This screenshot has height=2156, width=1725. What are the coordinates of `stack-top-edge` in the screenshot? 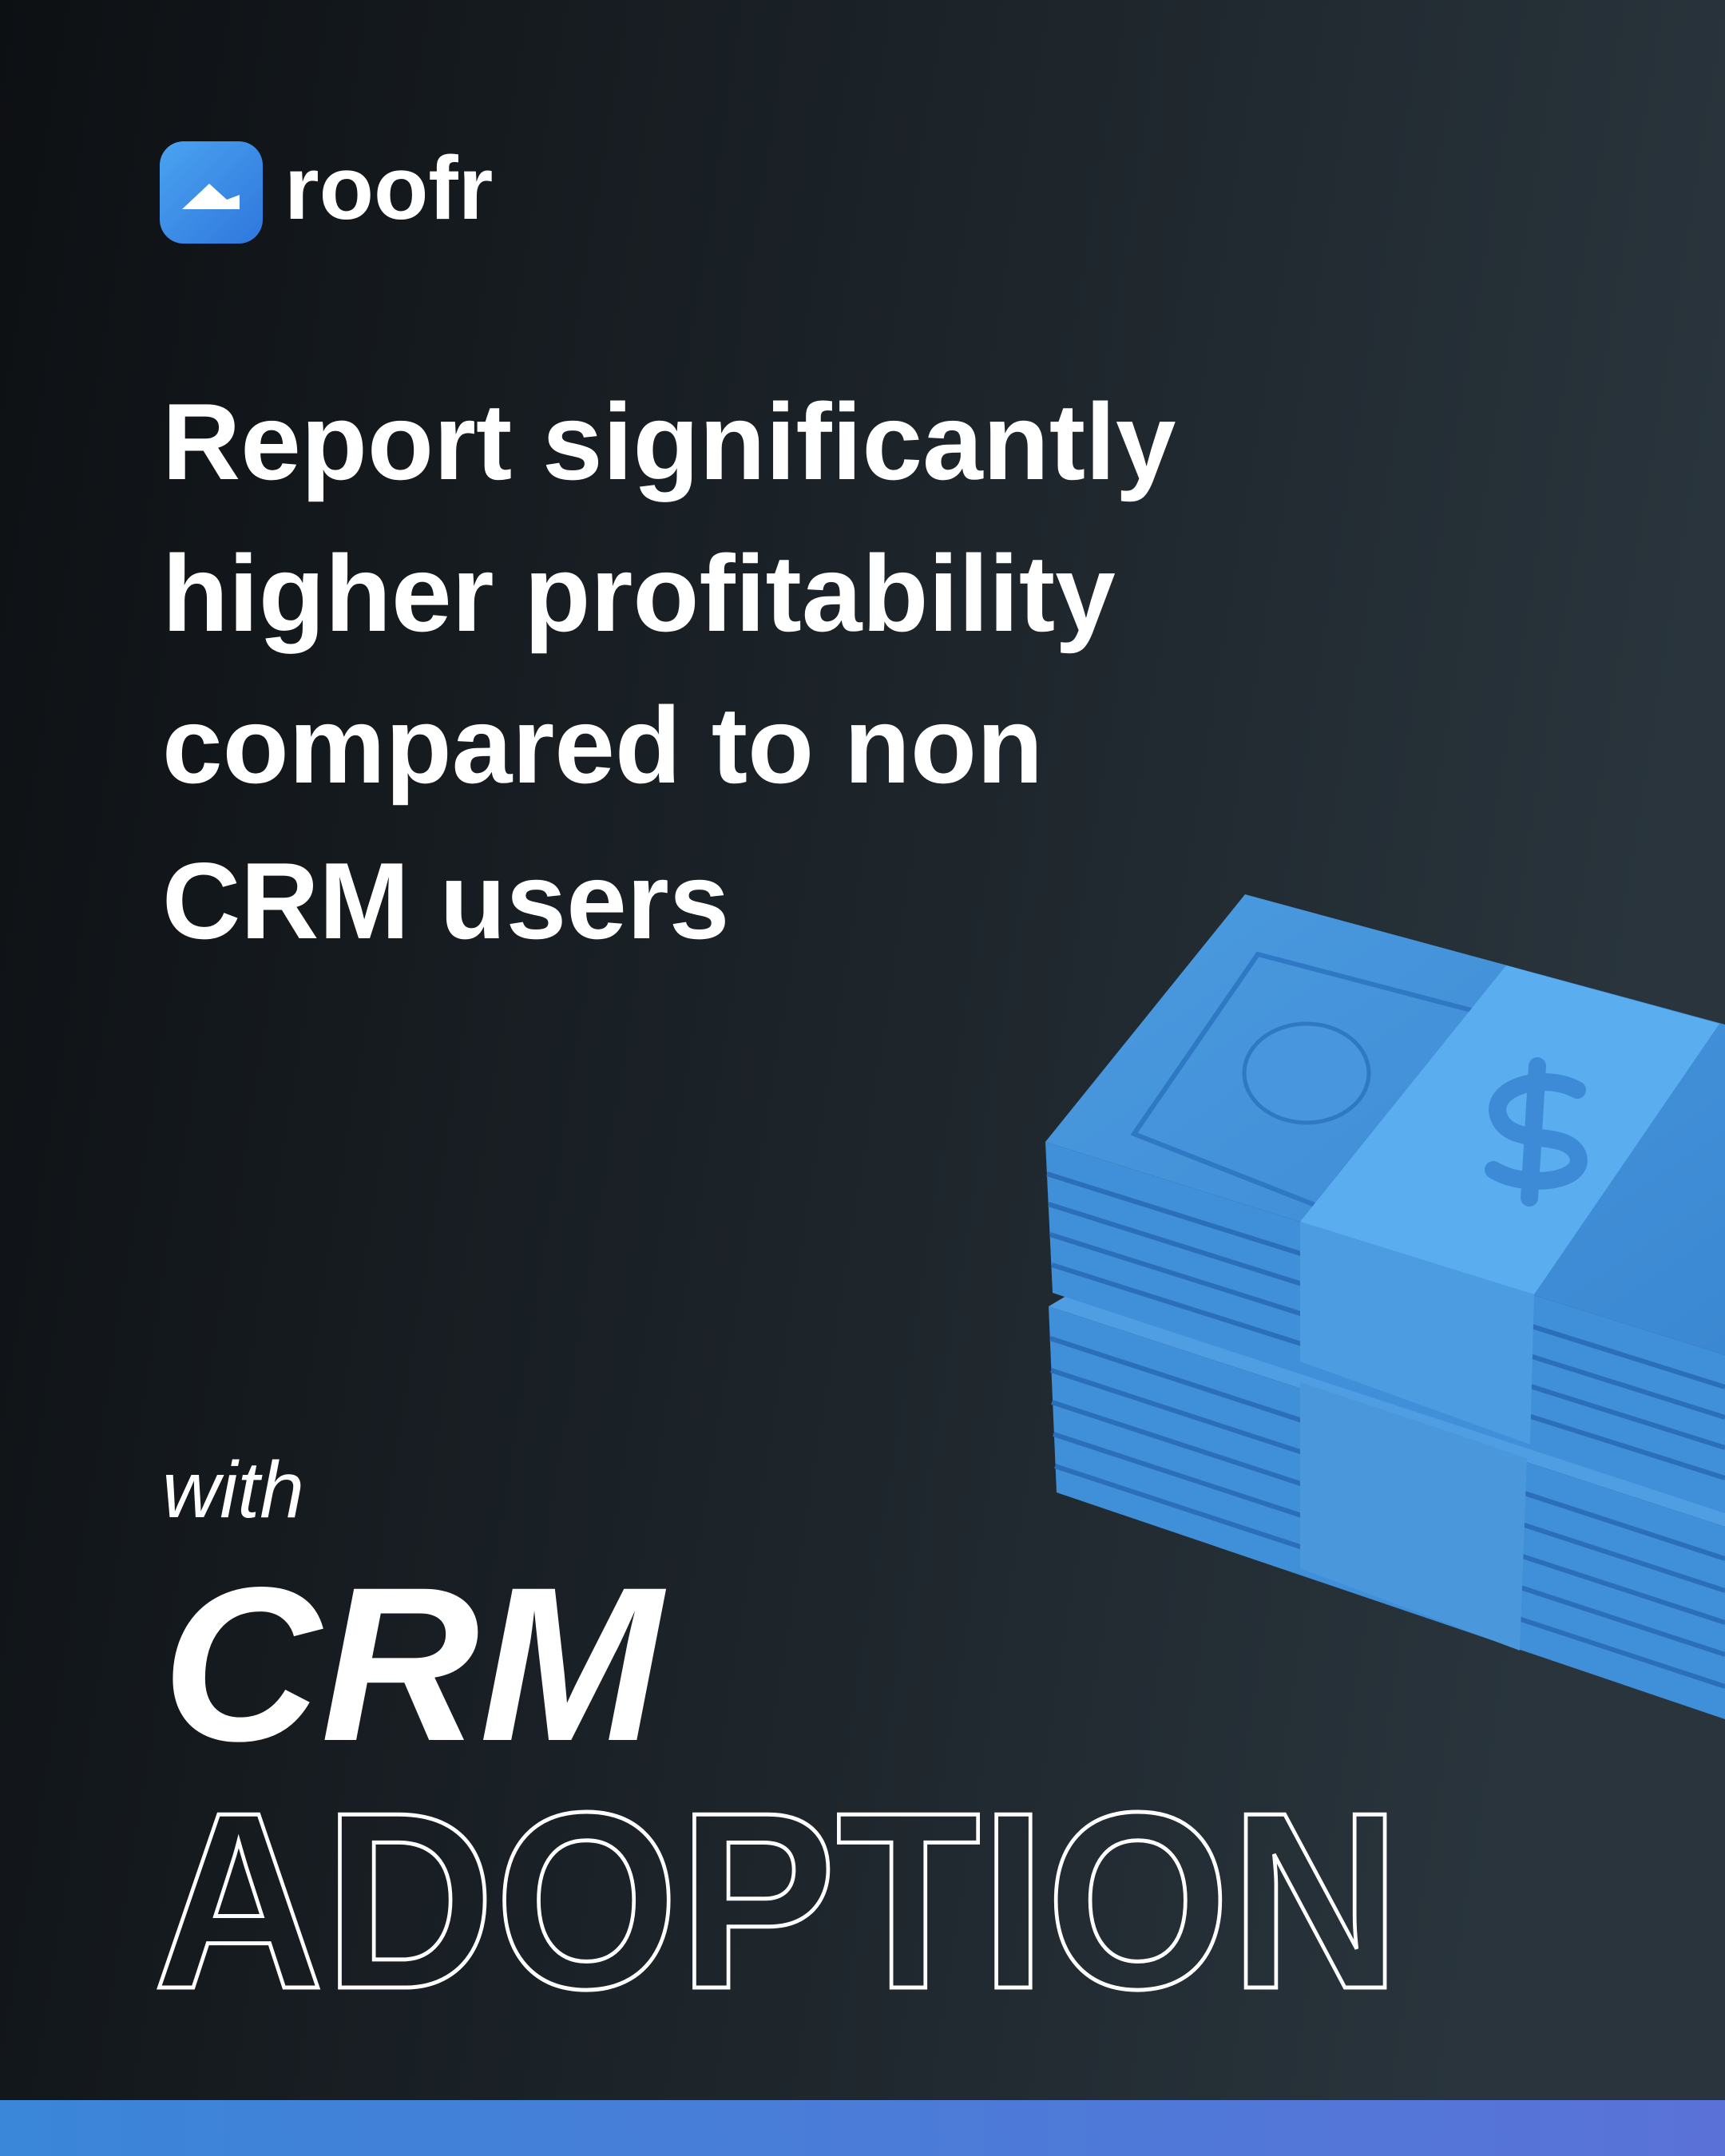 It's located at (1387, 1410).